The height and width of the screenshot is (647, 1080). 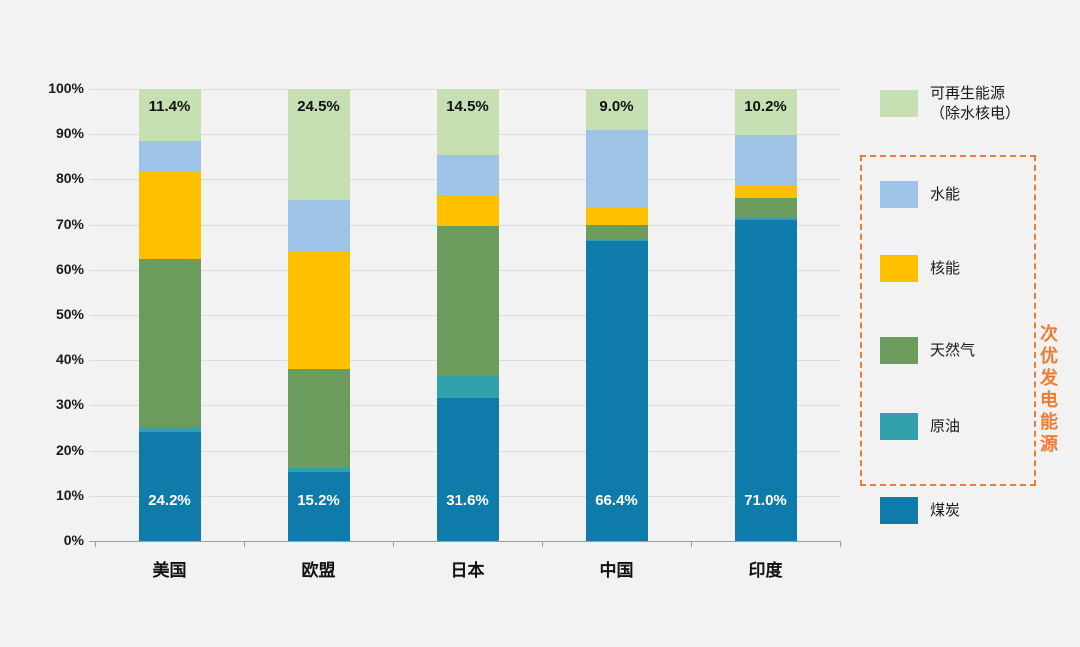 What do you see at coordinates (467, 500) in the screenshot?
I see `bar-bottom-label: 31.6%` at bounding box center [467, 500].